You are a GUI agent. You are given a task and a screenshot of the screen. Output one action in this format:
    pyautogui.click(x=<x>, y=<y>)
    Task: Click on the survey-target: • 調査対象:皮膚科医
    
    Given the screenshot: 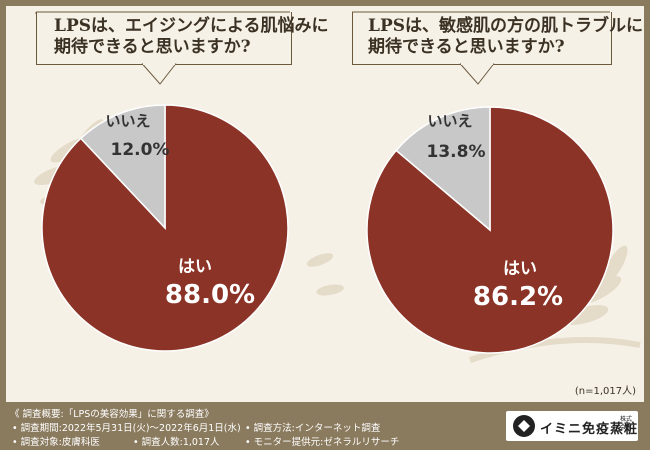 What is the action you would take?
    pyautogui.click(x=56, y=442)
    